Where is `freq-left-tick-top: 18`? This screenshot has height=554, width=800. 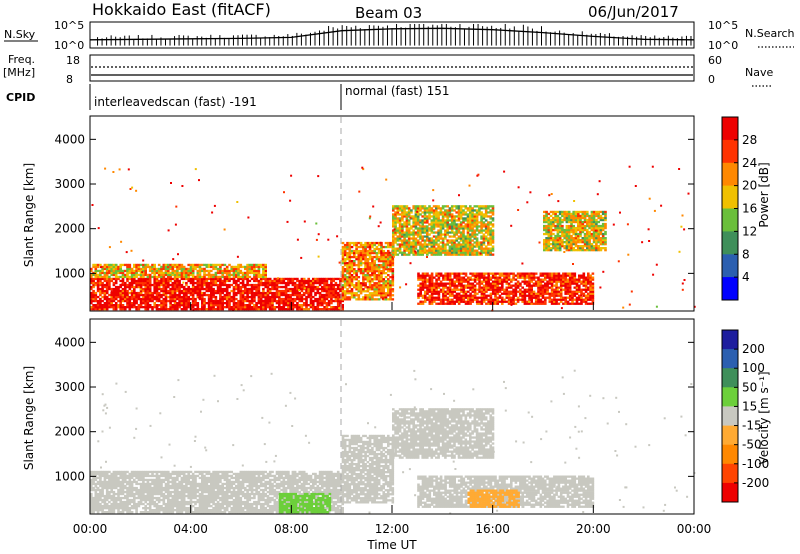
freq-left-tick-top: 18 is located at coordinates (73, 60).